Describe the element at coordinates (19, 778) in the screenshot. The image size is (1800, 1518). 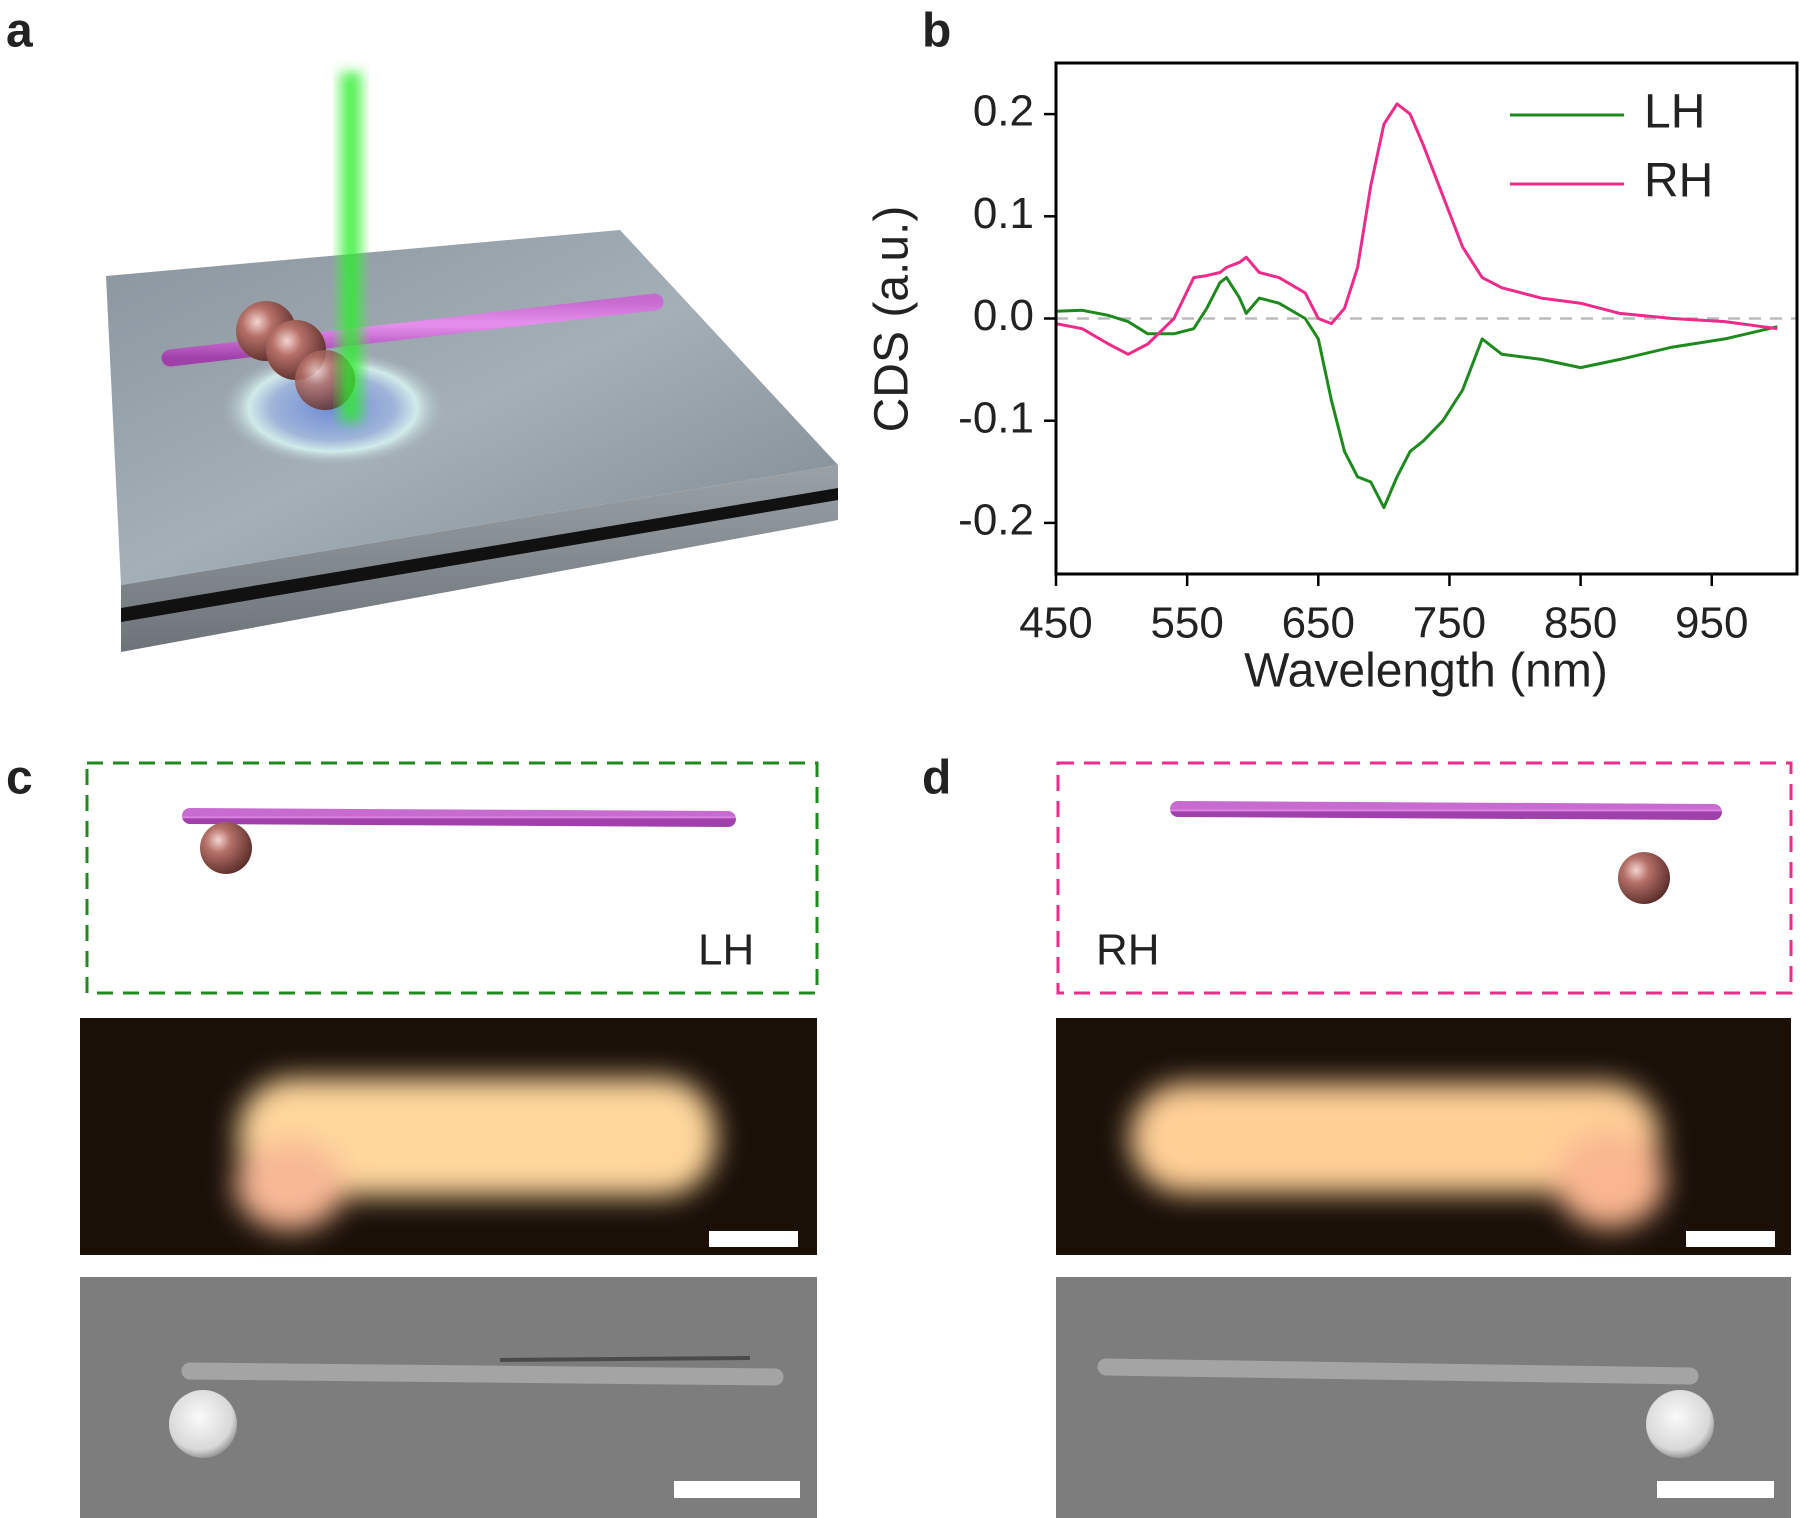
I see `panel-label: c` at that location.